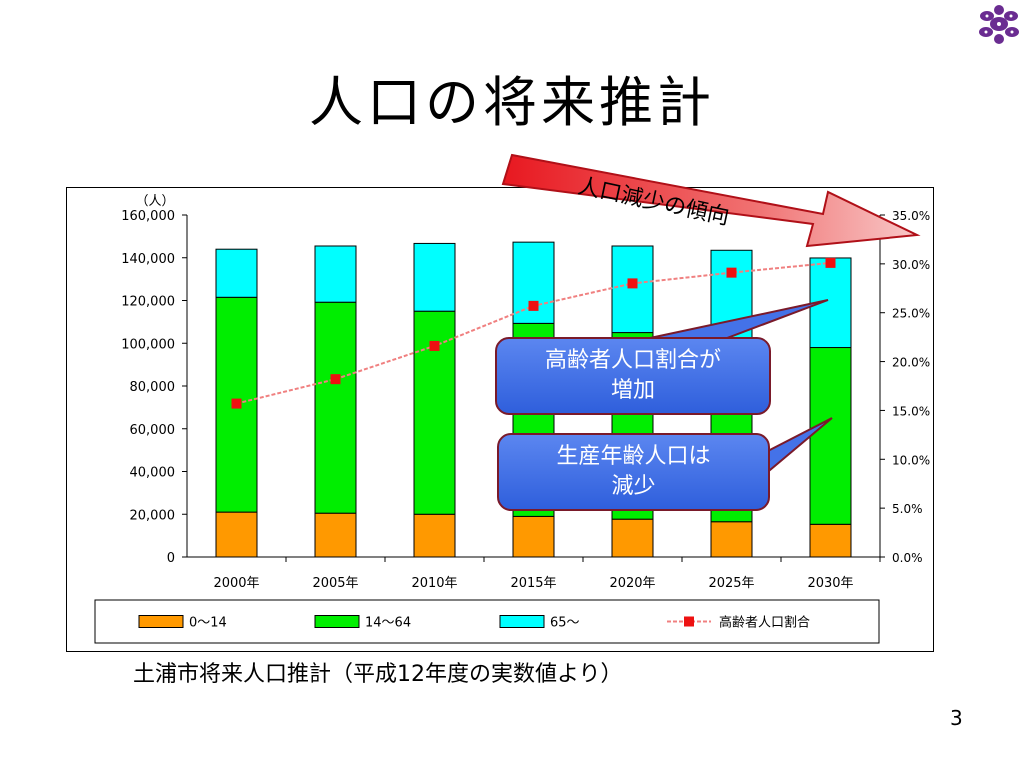 This screenshot has width=1024, height=768. I want to click on legend-label: 14〜64, so click(388, 623).